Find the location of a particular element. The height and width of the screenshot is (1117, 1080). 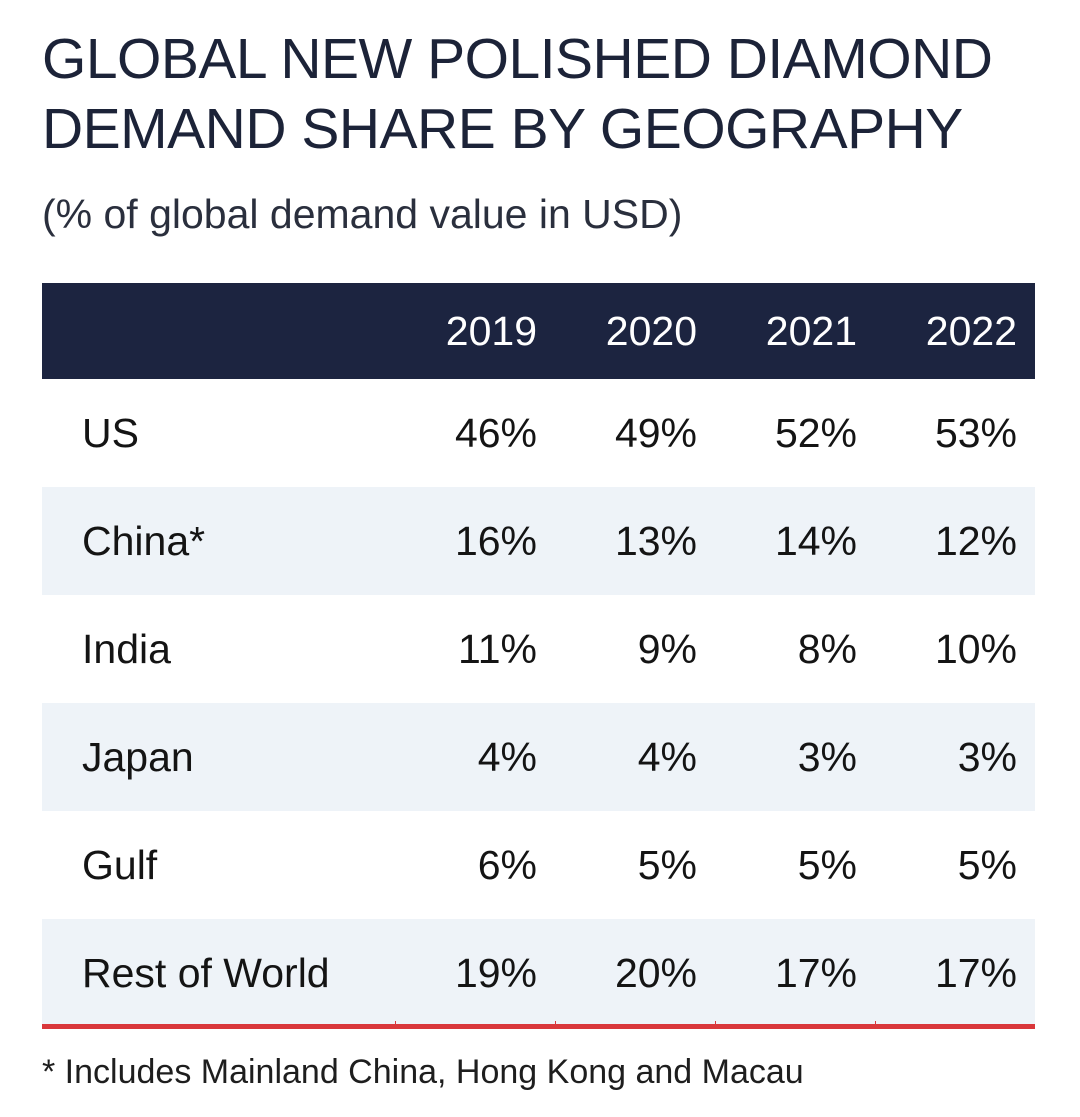

table-cell: 46% is located at coordinates (495, 432).